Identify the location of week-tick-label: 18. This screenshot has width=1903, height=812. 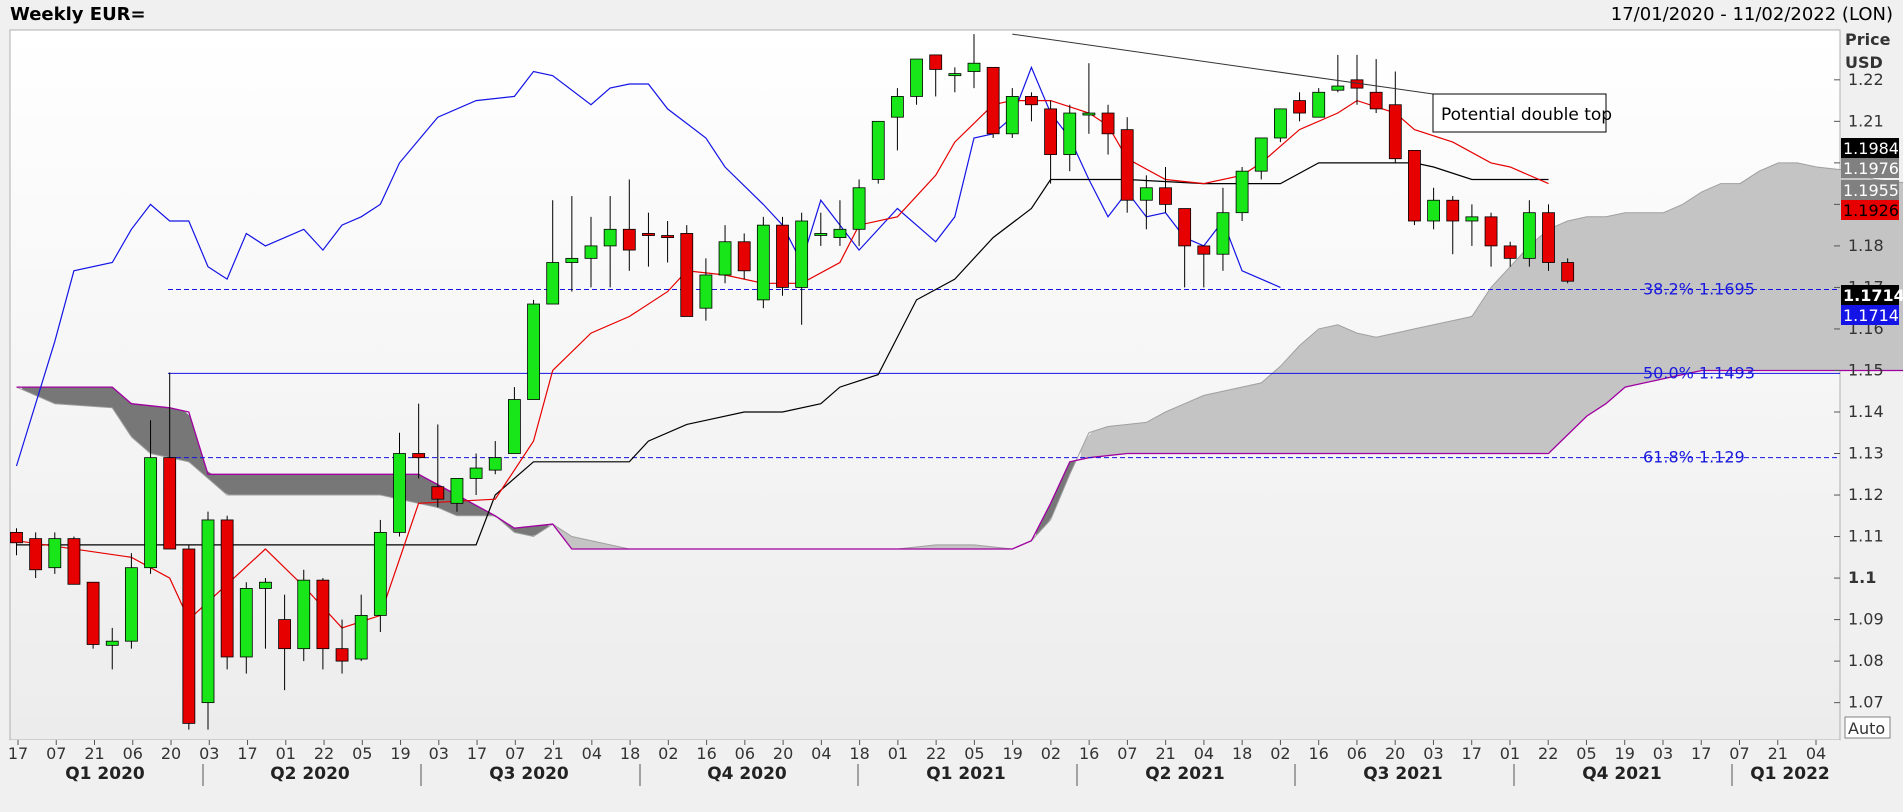
(630, 753).